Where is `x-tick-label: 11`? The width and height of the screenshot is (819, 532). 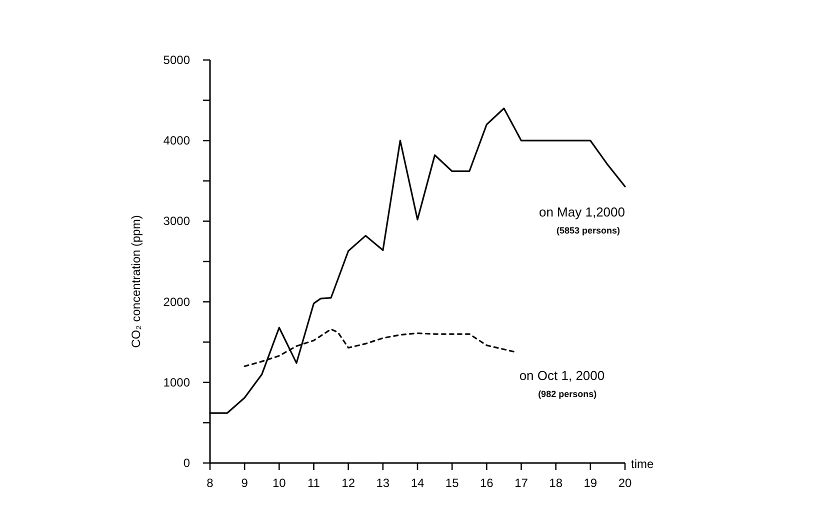
x-tick-label: 11 is located at coordinates (314, 483).